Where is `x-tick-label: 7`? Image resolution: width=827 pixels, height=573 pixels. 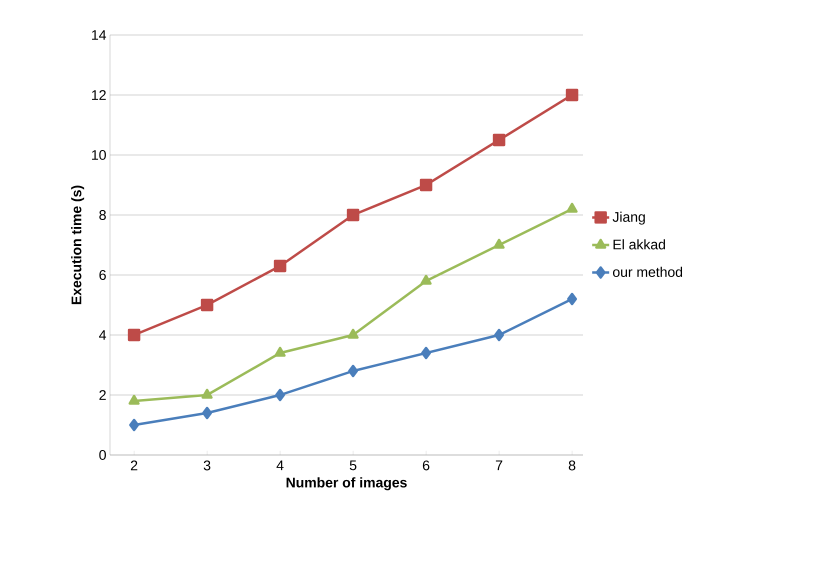 x-tick-label: 7 is located at coordinates (499, 465).